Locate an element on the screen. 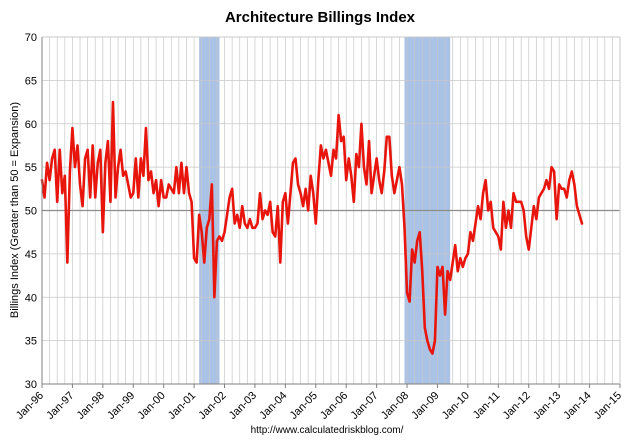 This screenshot has width=640, height=444. x-tick-label: Jan-13 is located at coordinates (547, 406).